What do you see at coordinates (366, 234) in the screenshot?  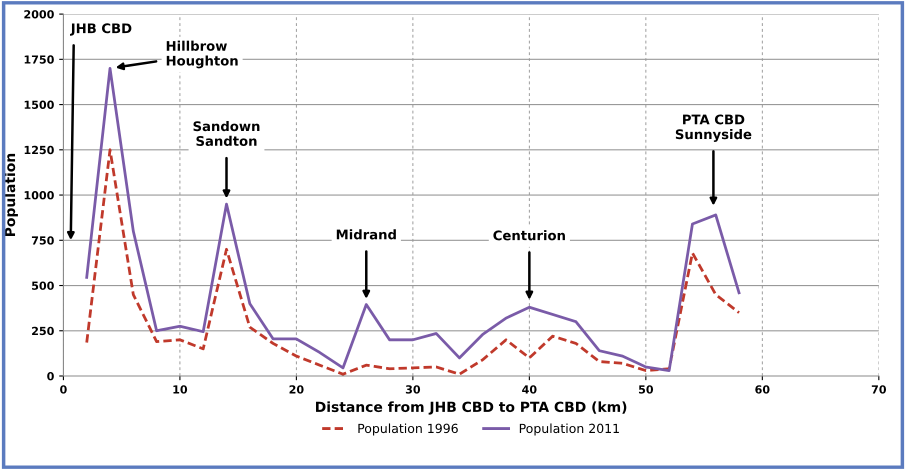 I see `annotation: Midrand` at bounding box center [366, 234].